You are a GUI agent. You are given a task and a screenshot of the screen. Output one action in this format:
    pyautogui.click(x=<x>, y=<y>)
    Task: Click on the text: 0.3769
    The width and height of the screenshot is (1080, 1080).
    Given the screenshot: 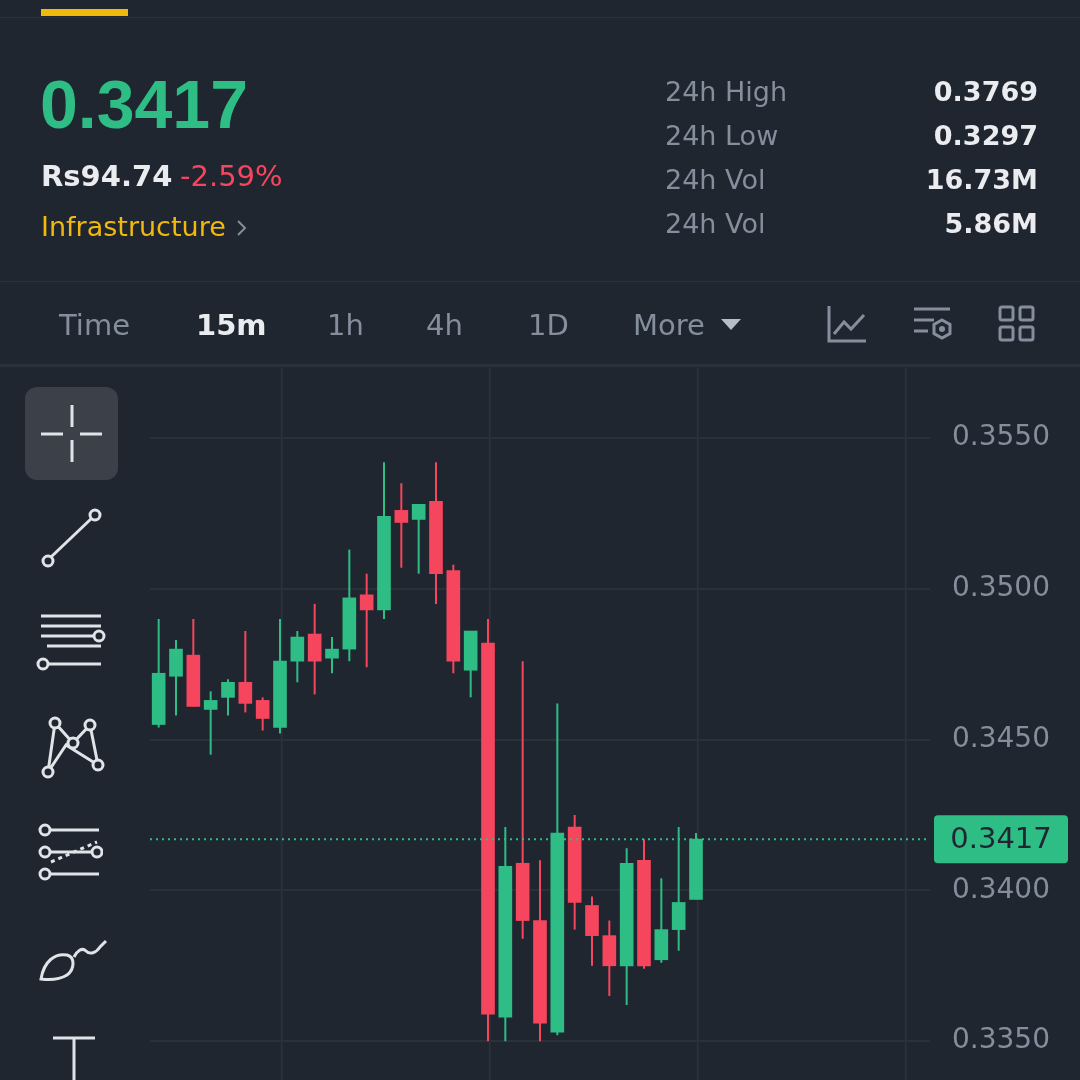 What is the action you would take?
    pyautogui.click(x=985, y=91)
    